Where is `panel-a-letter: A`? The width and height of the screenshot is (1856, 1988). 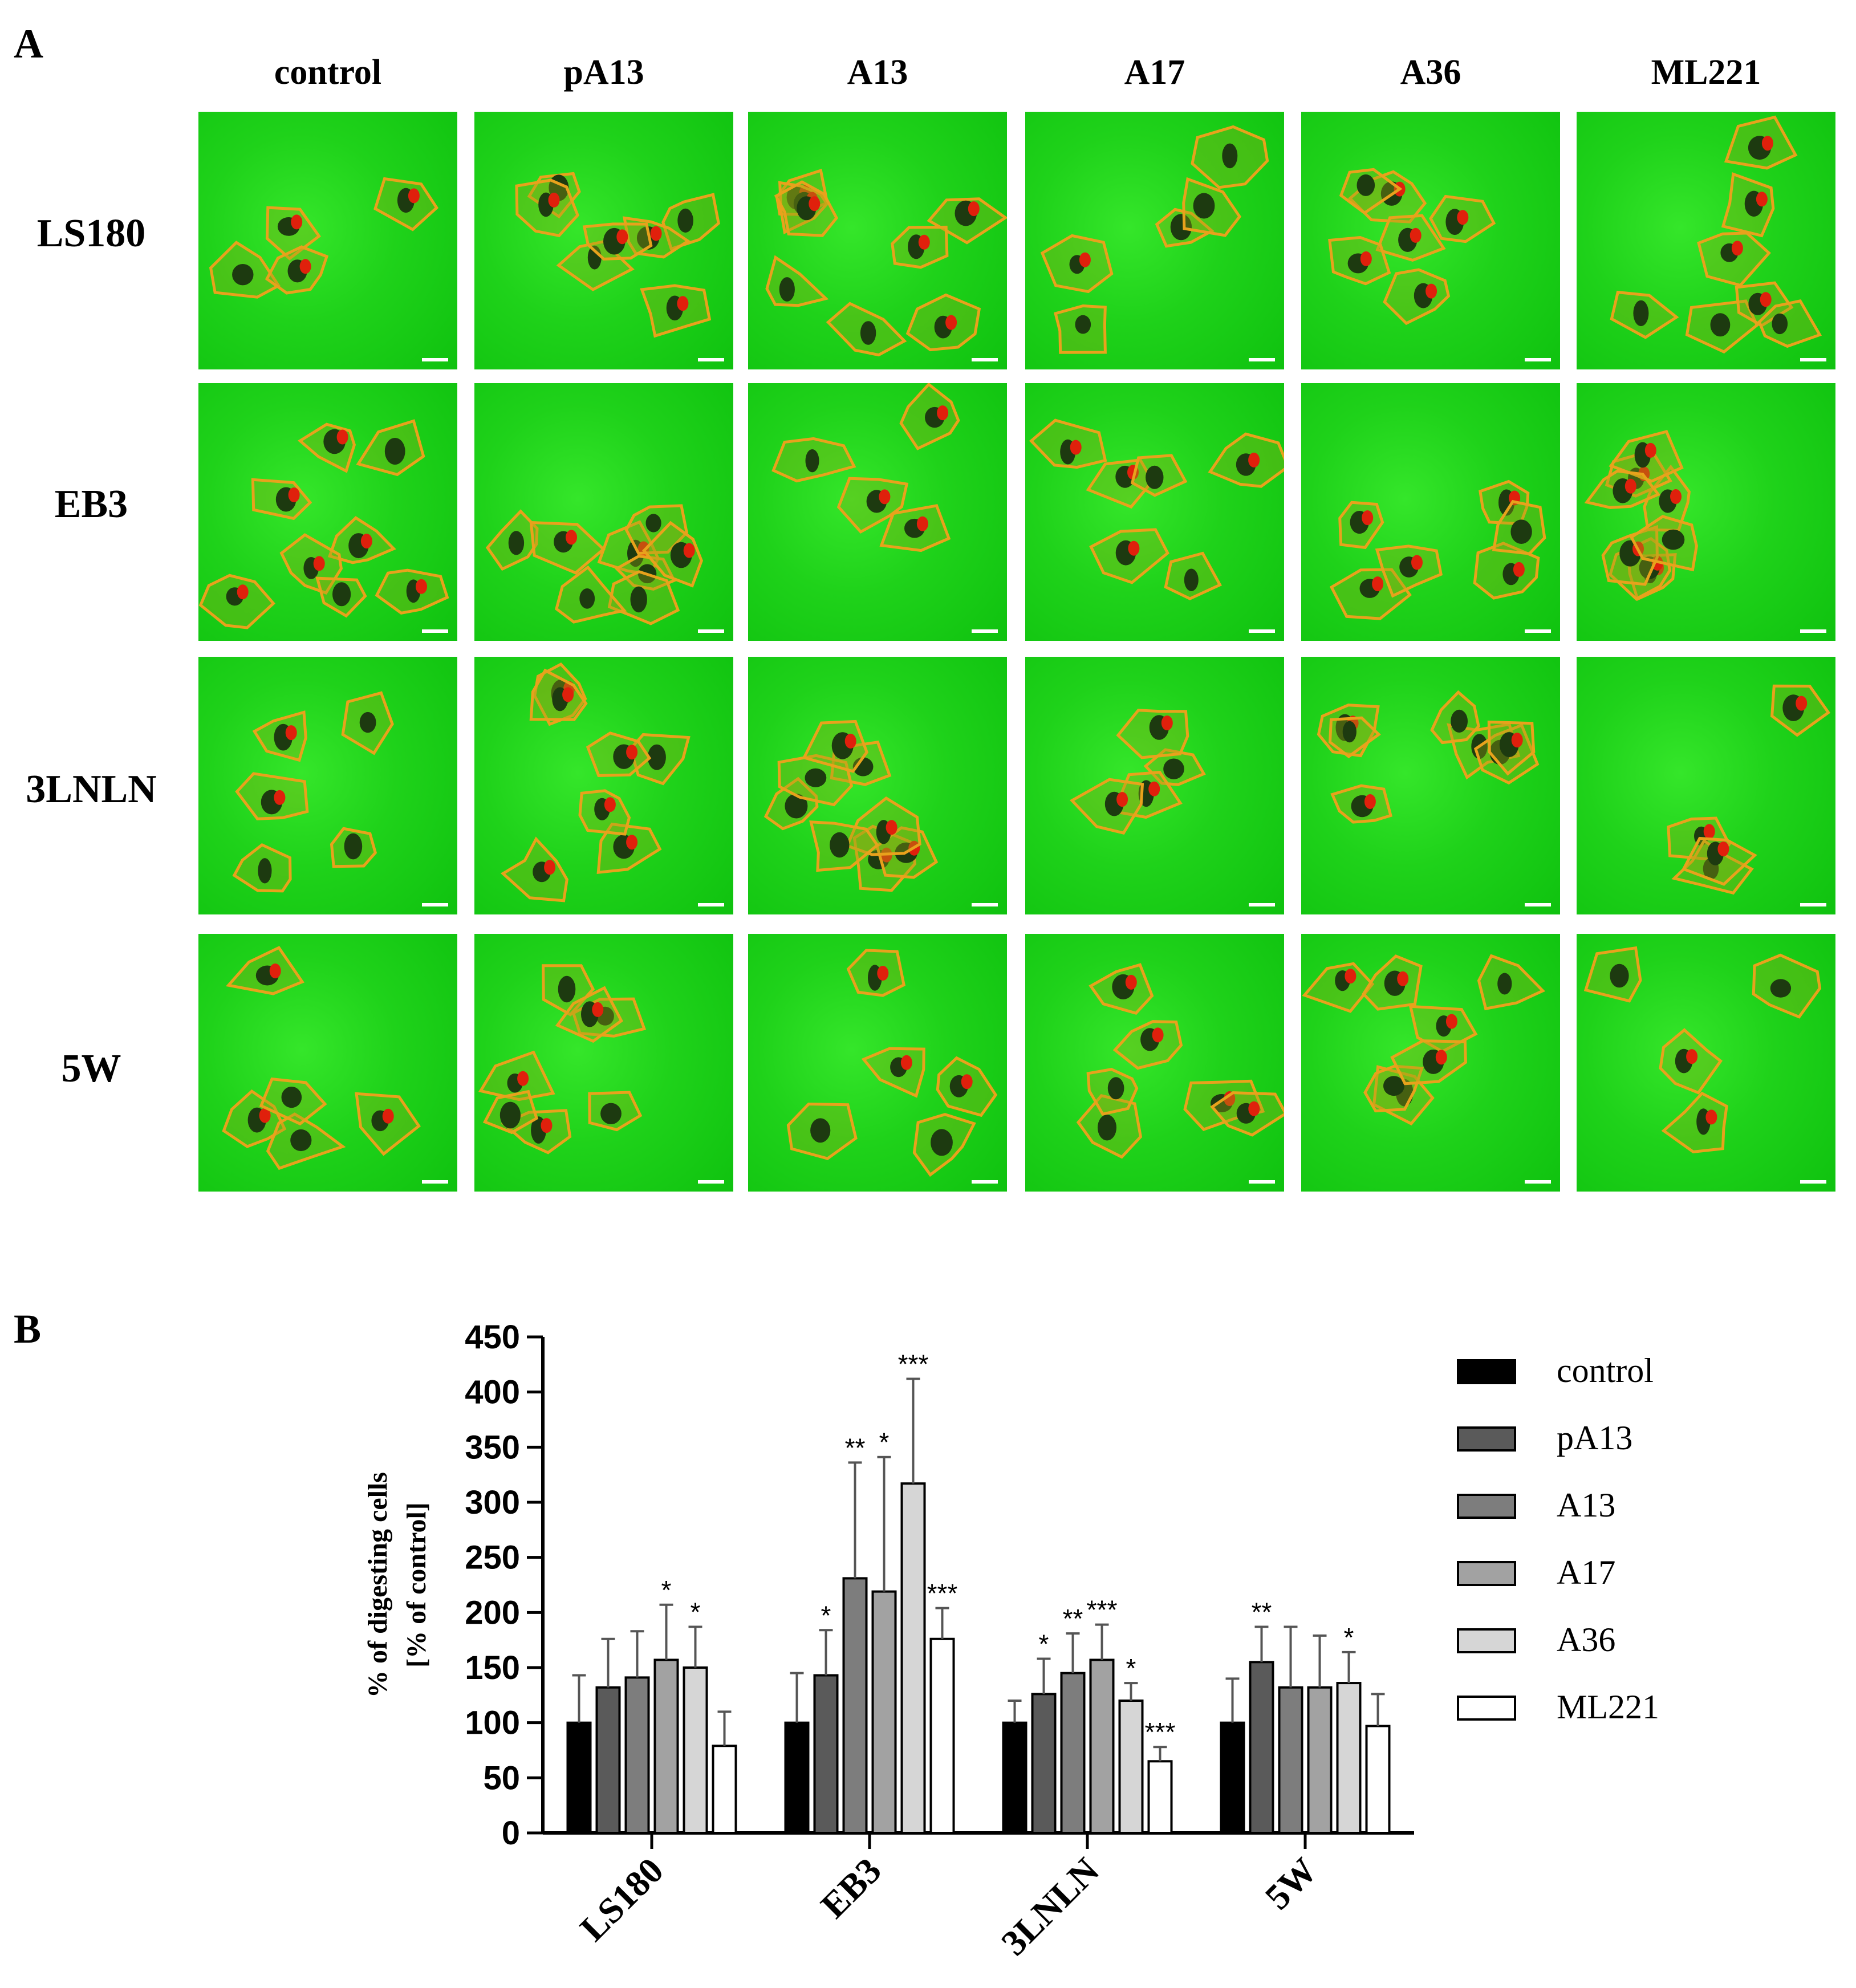 panel-a-letter: A is located at coordinates (28, 44).